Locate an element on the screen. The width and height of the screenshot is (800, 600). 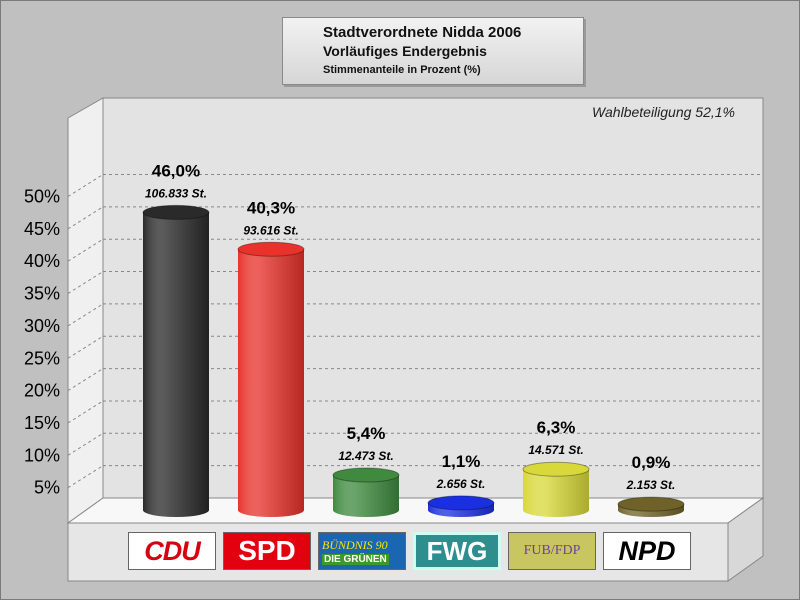
fubfdp-logo-text: FUB/FDP is located at coordinates (552, 550).